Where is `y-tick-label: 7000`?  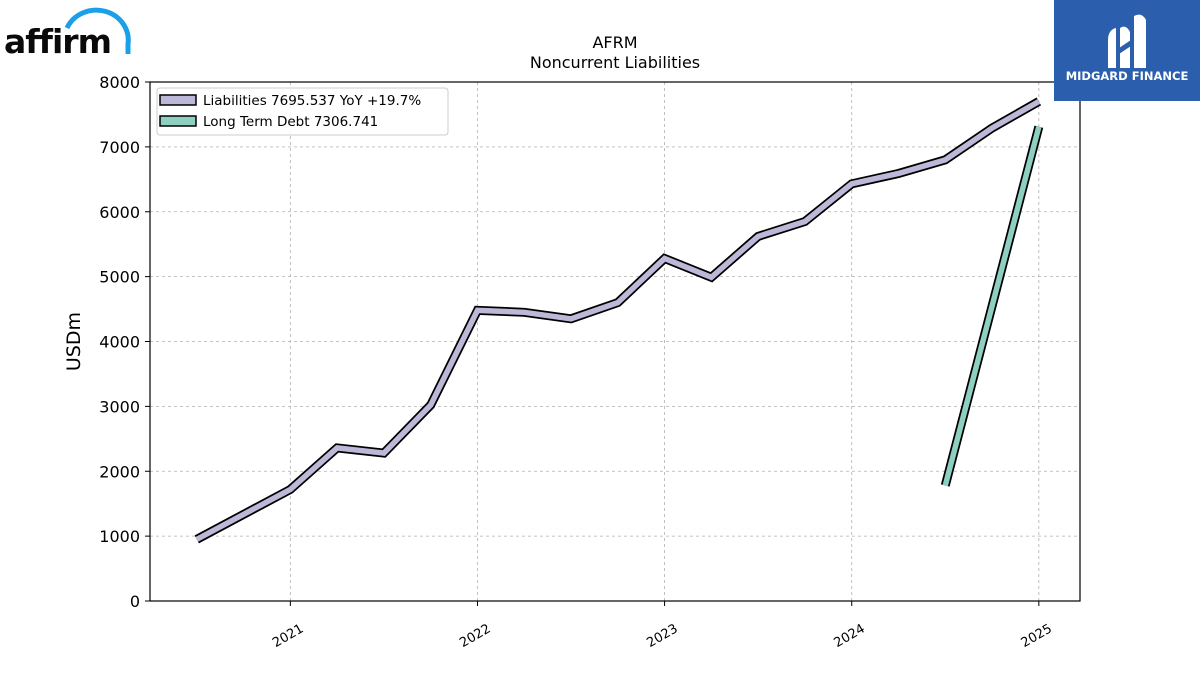 y-tick-label: 7000 is located at coordinates (119, 147).